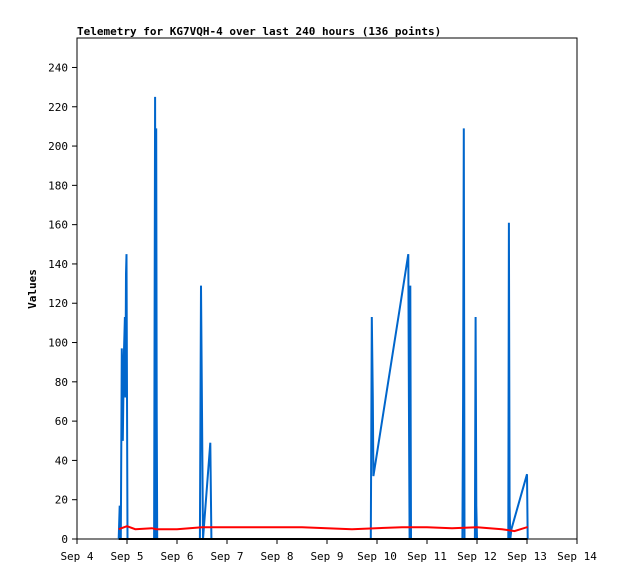 The width and height of the screenshot is (618, 579). I want to click on y-tick-label: 0, so click(64, 539).